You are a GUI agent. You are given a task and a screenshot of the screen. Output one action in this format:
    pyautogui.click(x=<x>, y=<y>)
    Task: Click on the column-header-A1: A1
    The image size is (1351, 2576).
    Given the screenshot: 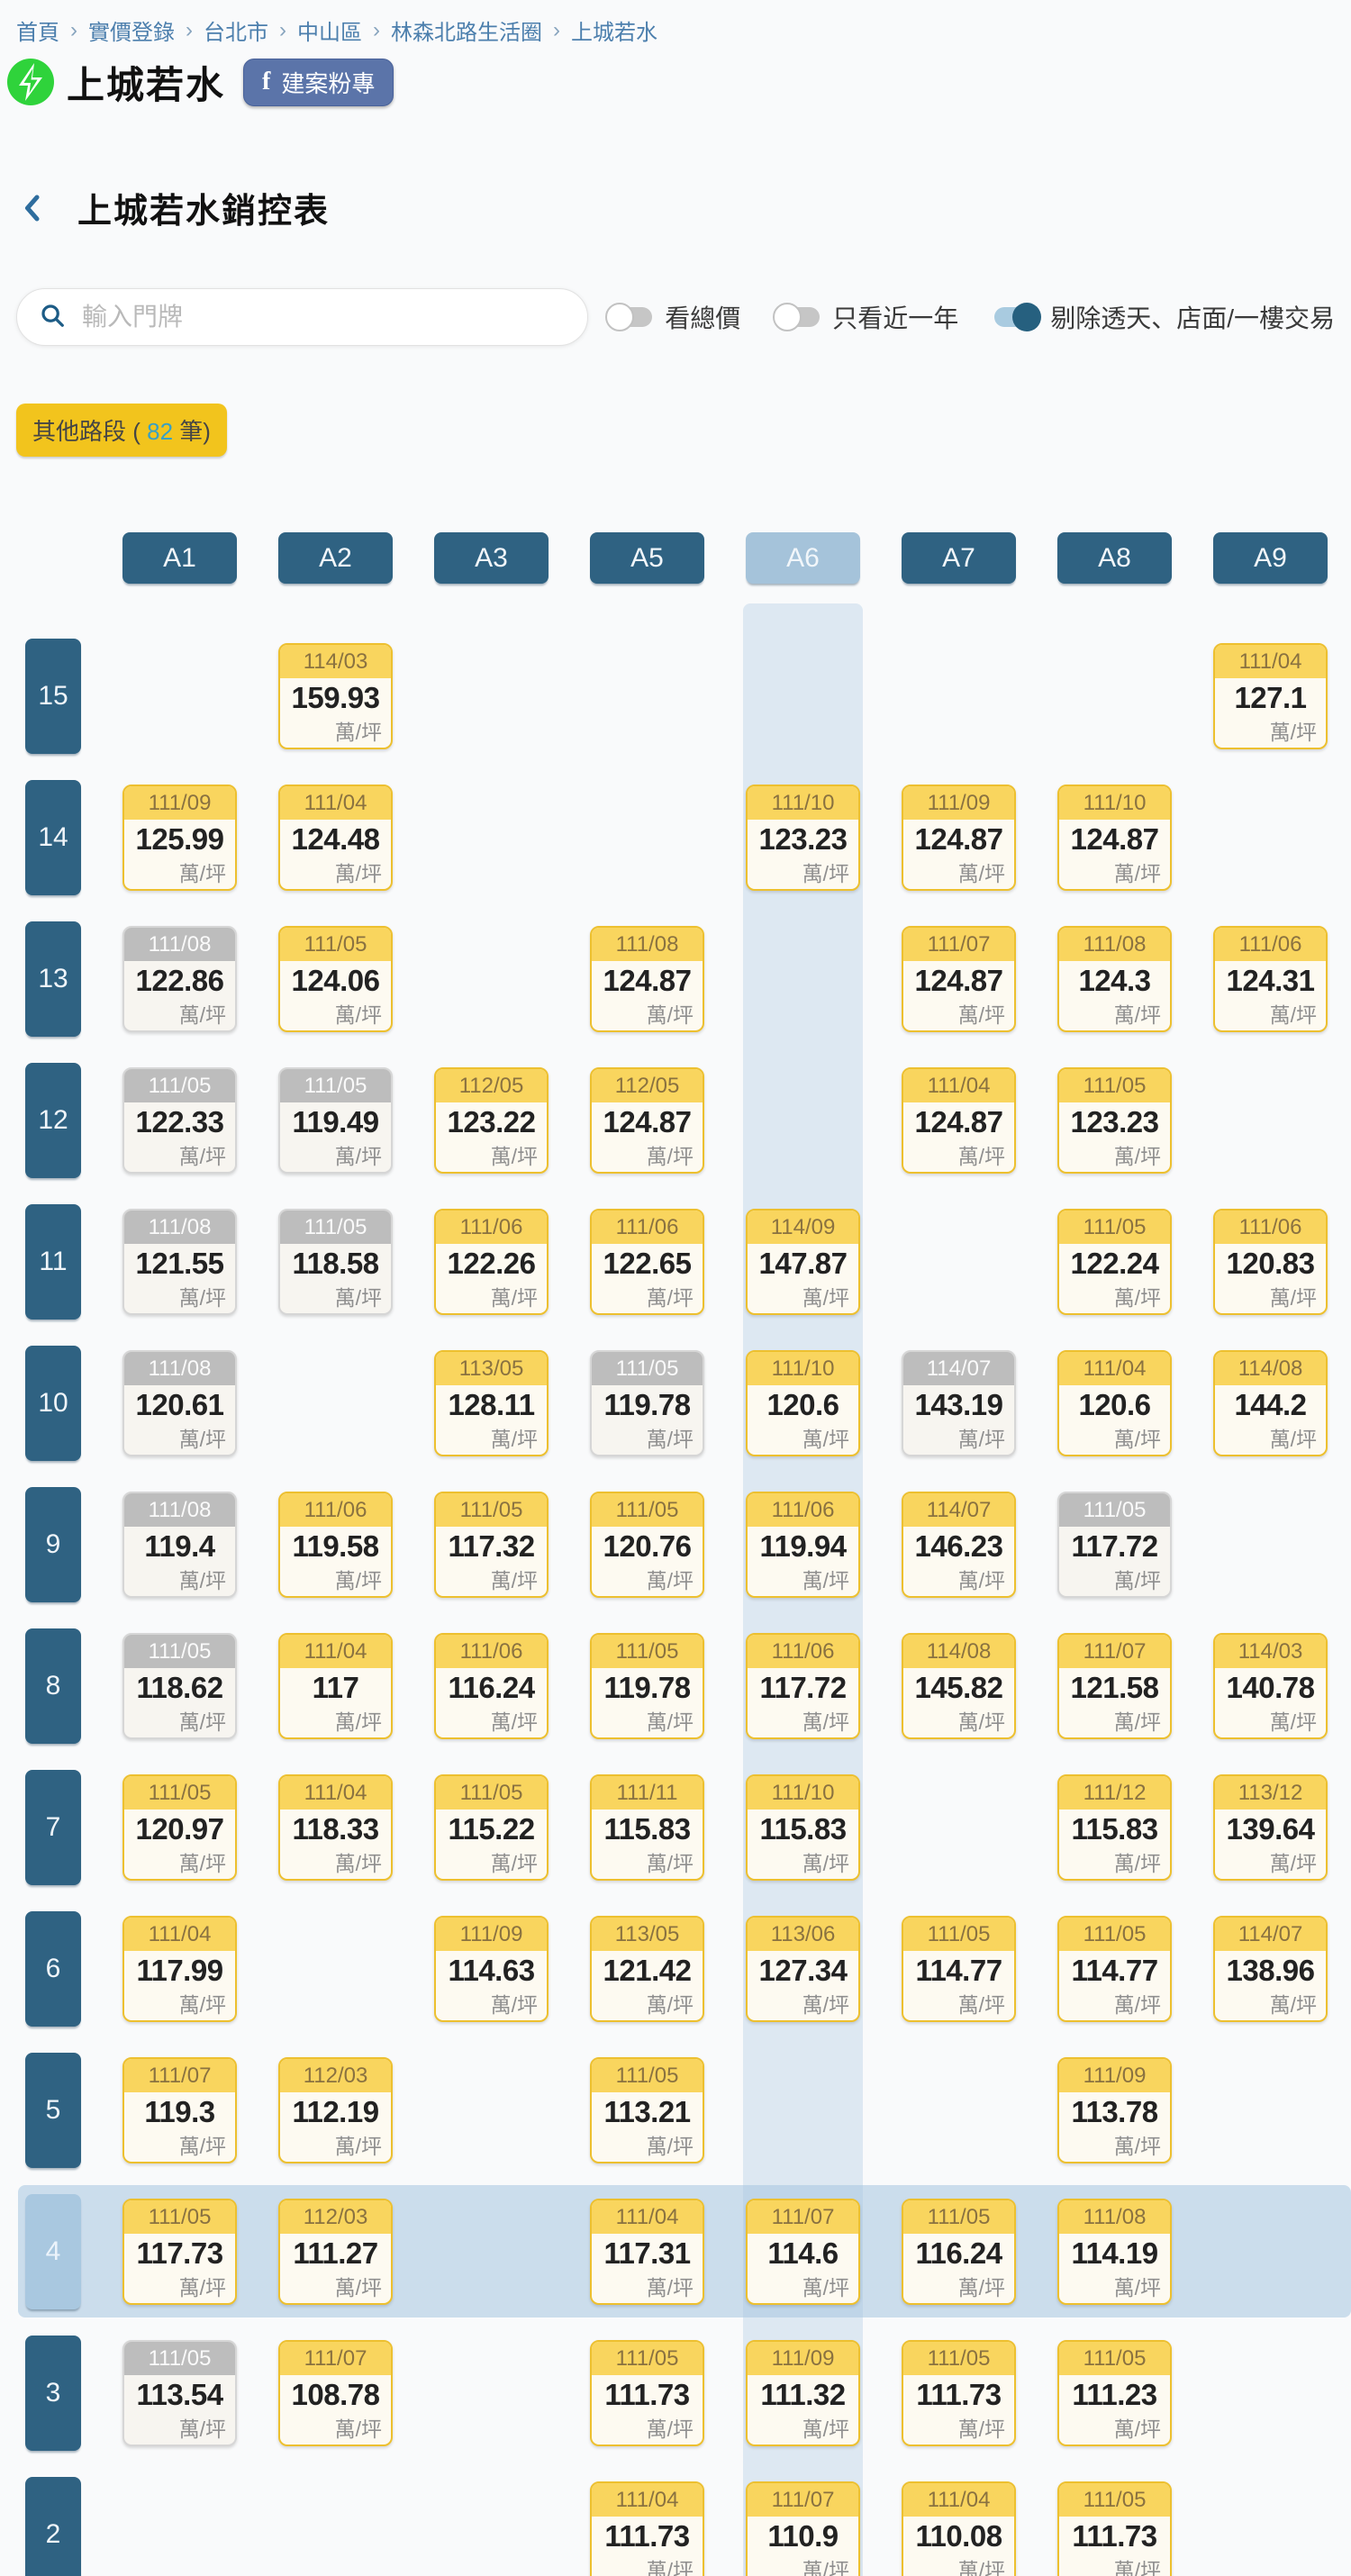 What is the action you would take?
    pyautogui.click(x=180, y=558)
    